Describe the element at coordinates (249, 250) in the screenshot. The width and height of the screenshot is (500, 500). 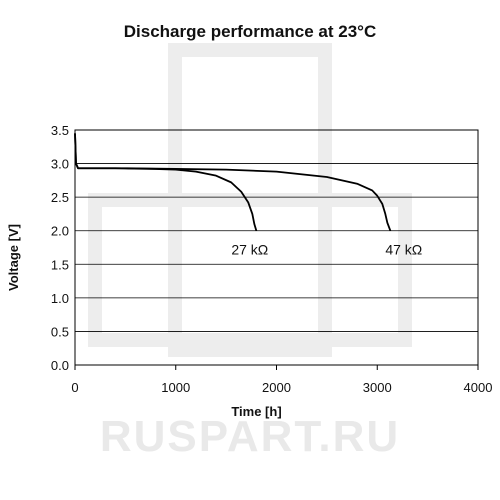
I see `series-label-1: 27 kΩ` at that location.